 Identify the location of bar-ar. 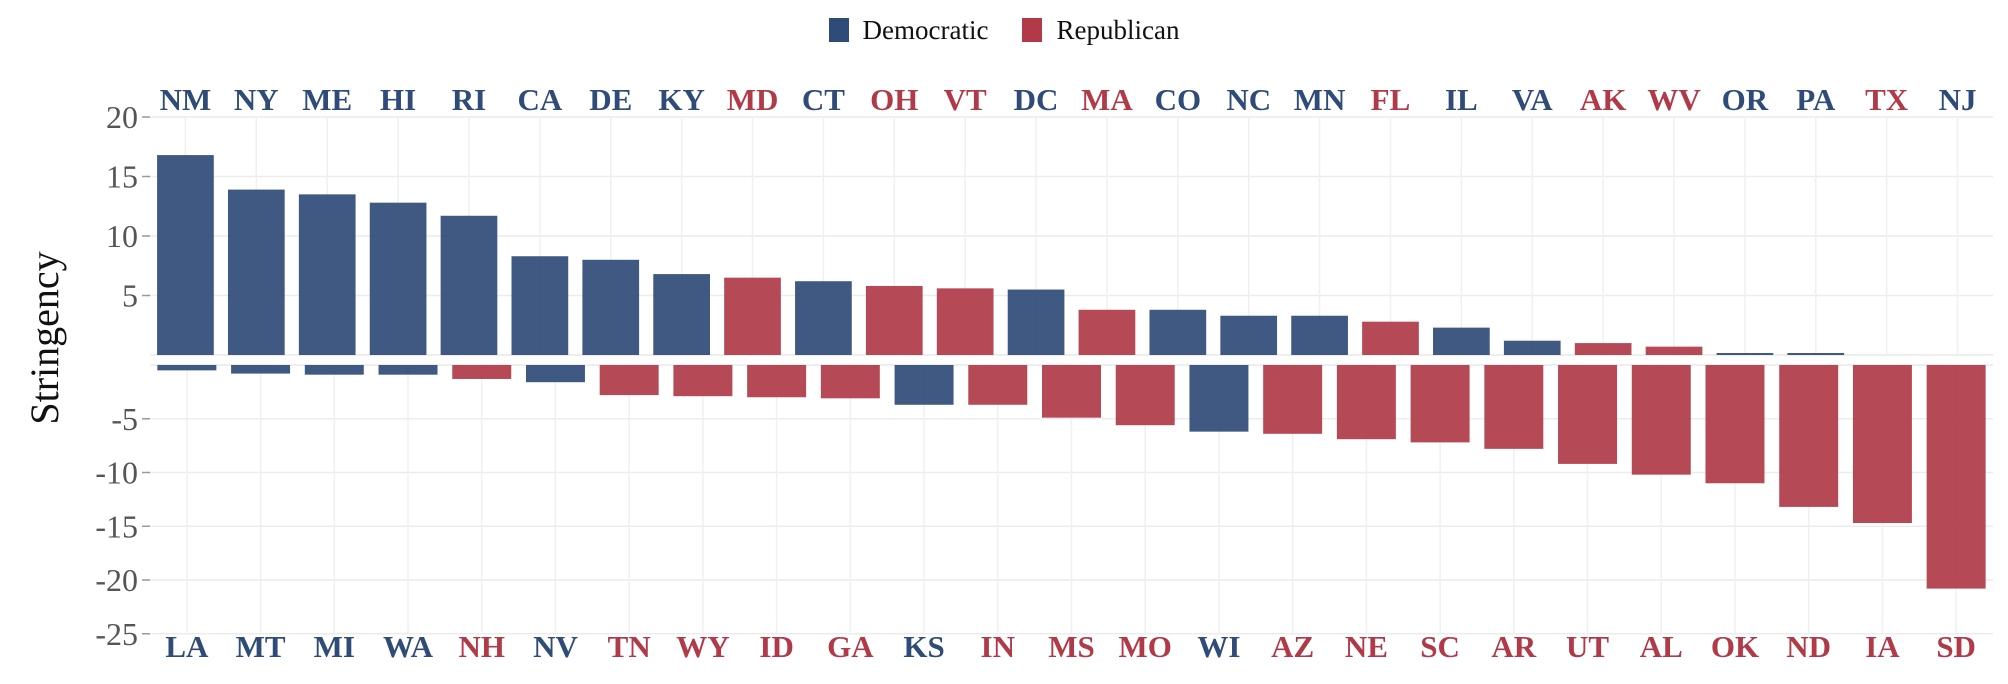
(1514, 407).